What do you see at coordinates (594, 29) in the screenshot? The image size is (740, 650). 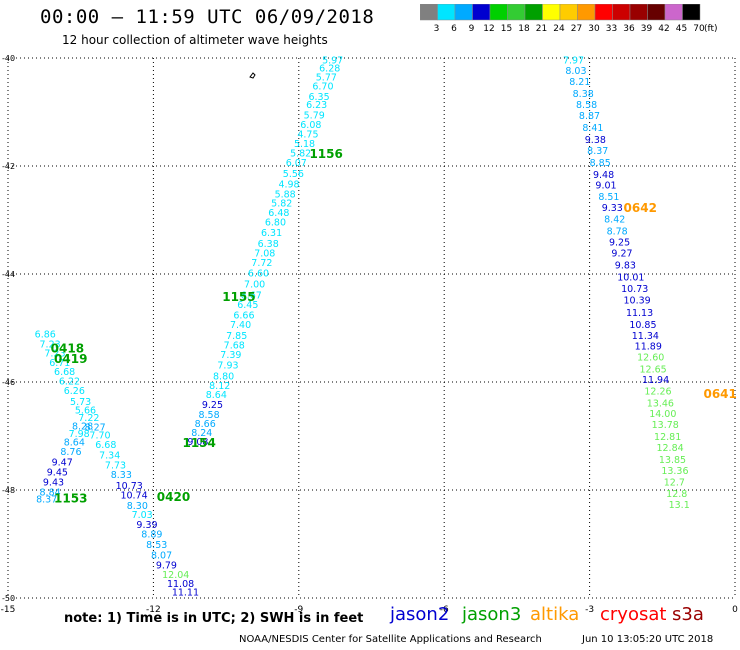 I see `color-scale-tick: 30` at bounding box center [594, 29].